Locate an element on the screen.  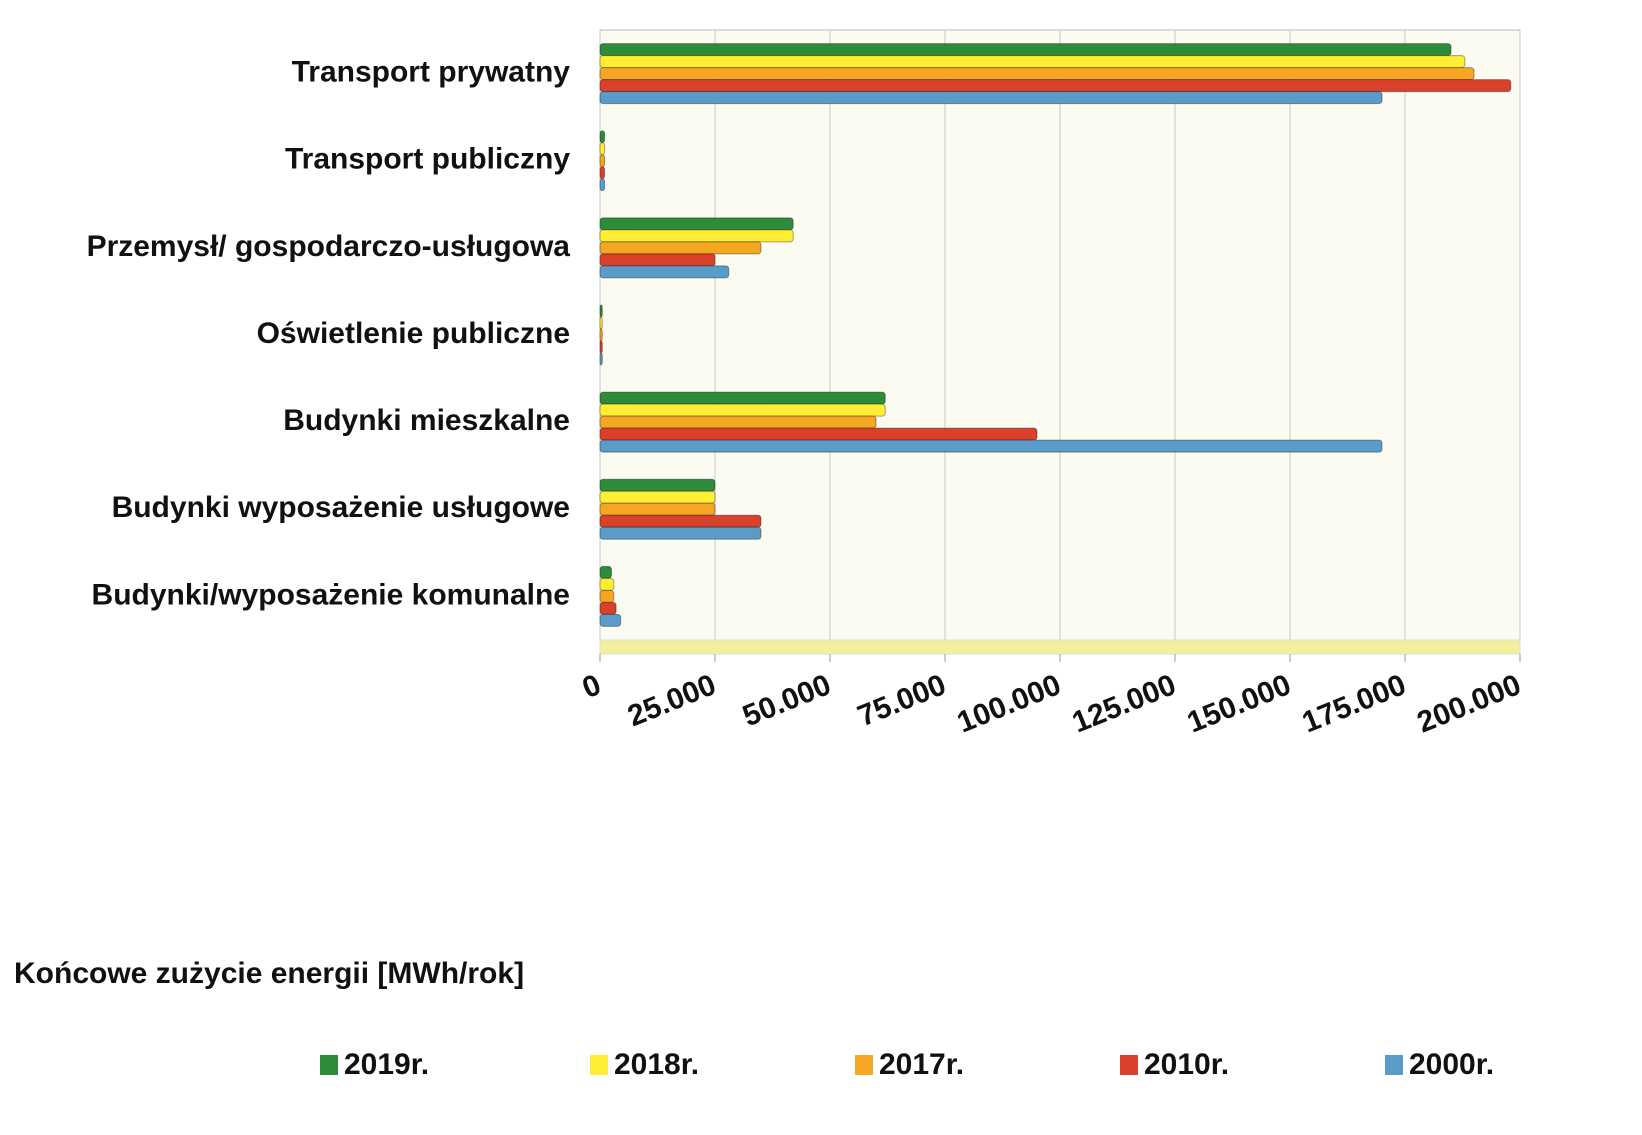
x-tick-label: 75.000 is located at coordinates (901, 700).